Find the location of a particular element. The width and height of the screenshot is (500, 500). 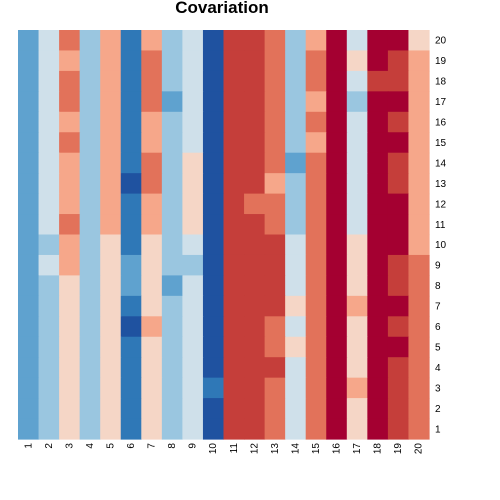

row-label: 20 is located at coordinates (441, 41).